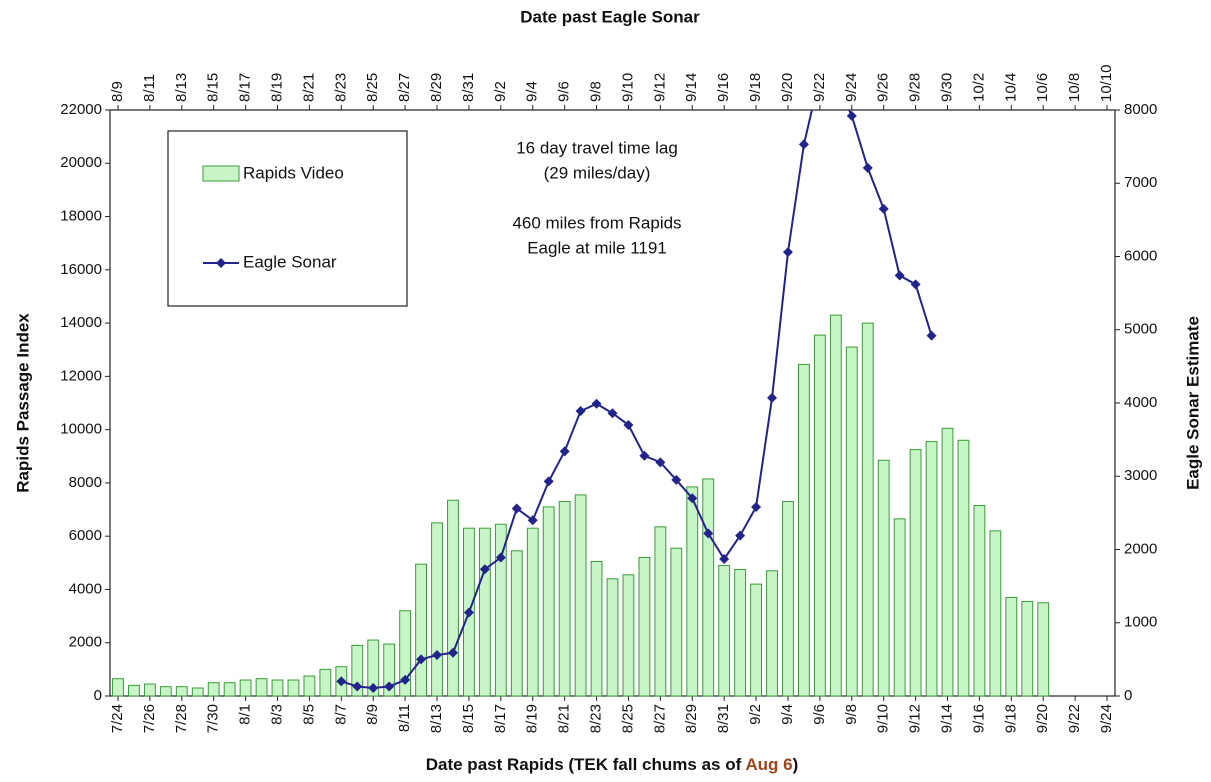 The image size is (1211, 782). I want to click on top-x-tick-label: 9/2, so click(500, 91).